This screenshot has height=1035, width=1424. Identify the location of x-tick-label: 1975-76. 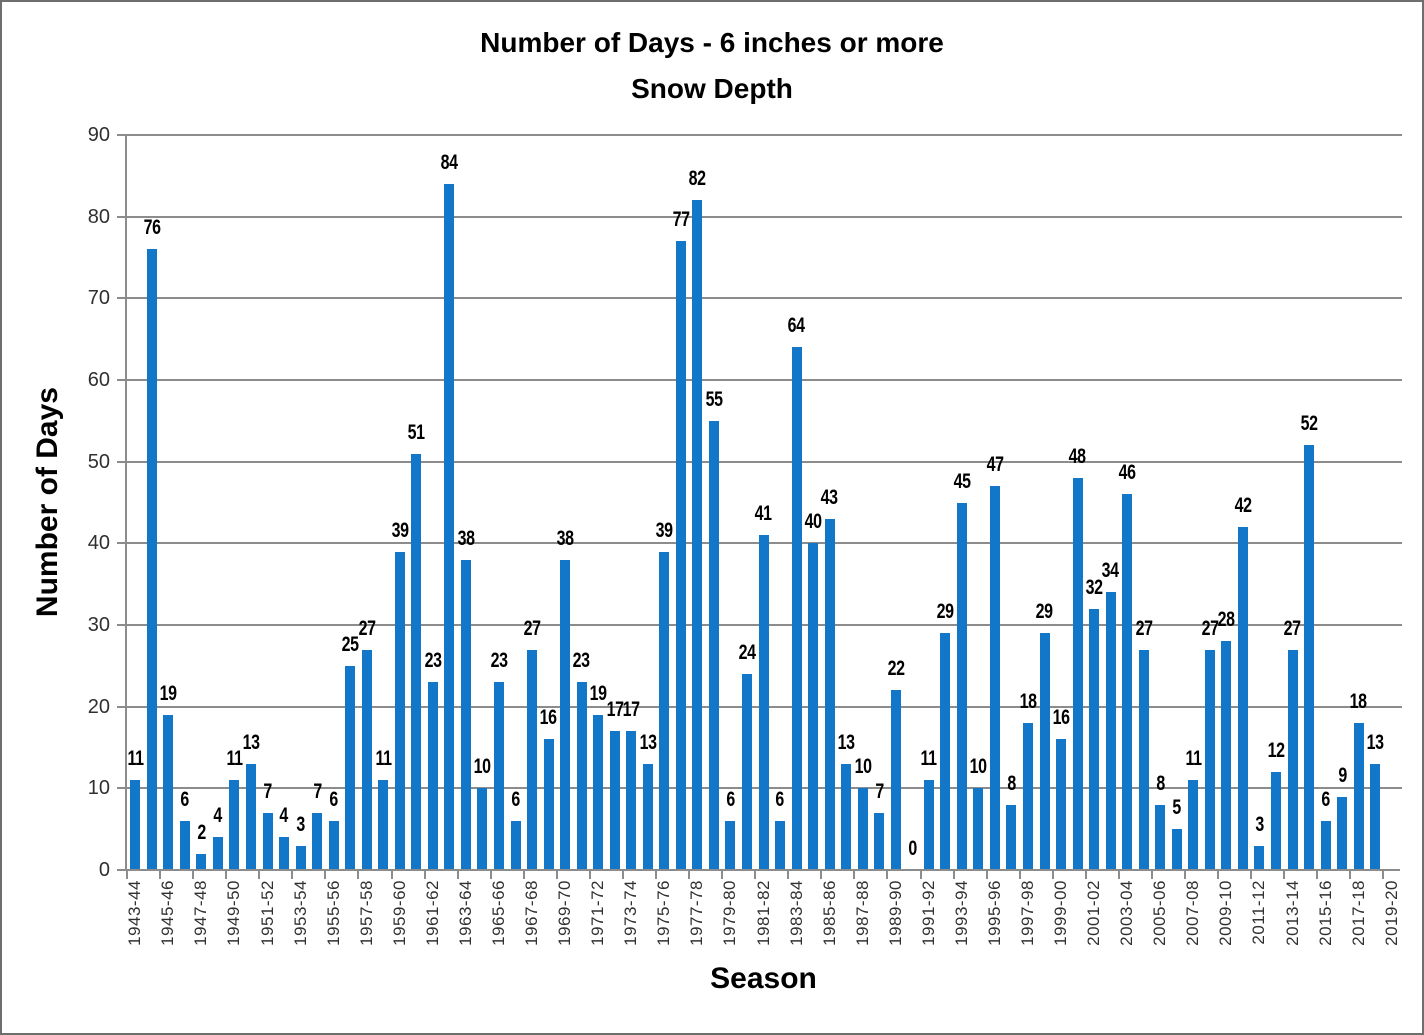
(664, 913).